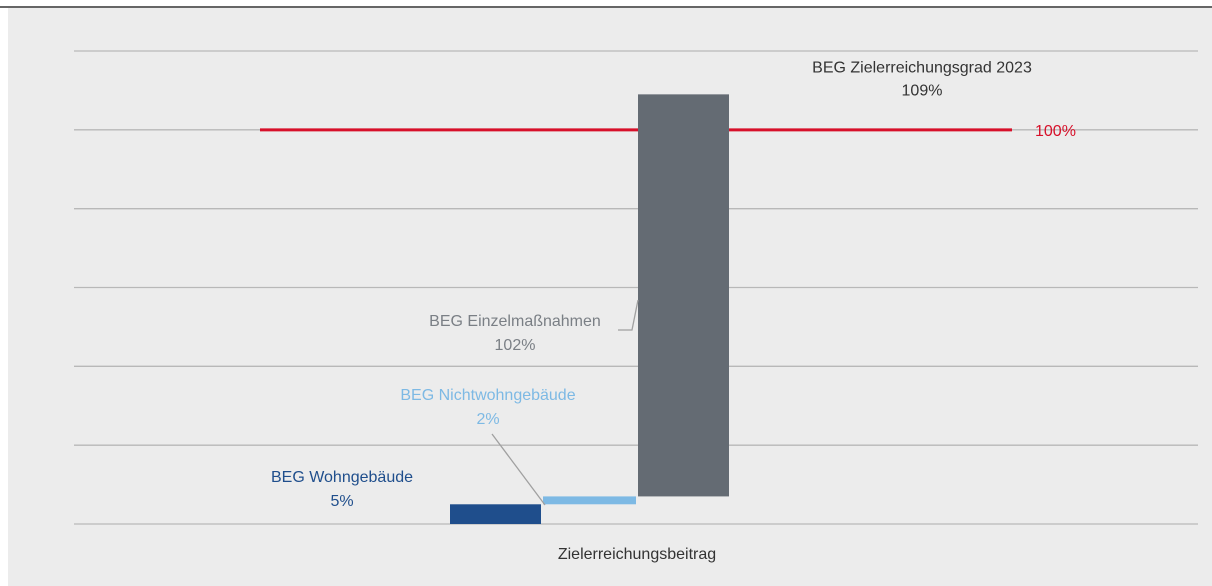 Image resolution: width=1212 pixels, height=586 pixels. I want to click on value-label: 5%, so click(341, 501).